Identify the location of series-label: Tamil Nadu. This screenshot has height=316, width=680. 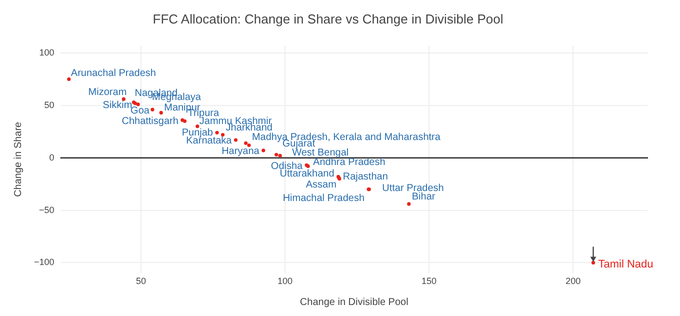
(626, 264).